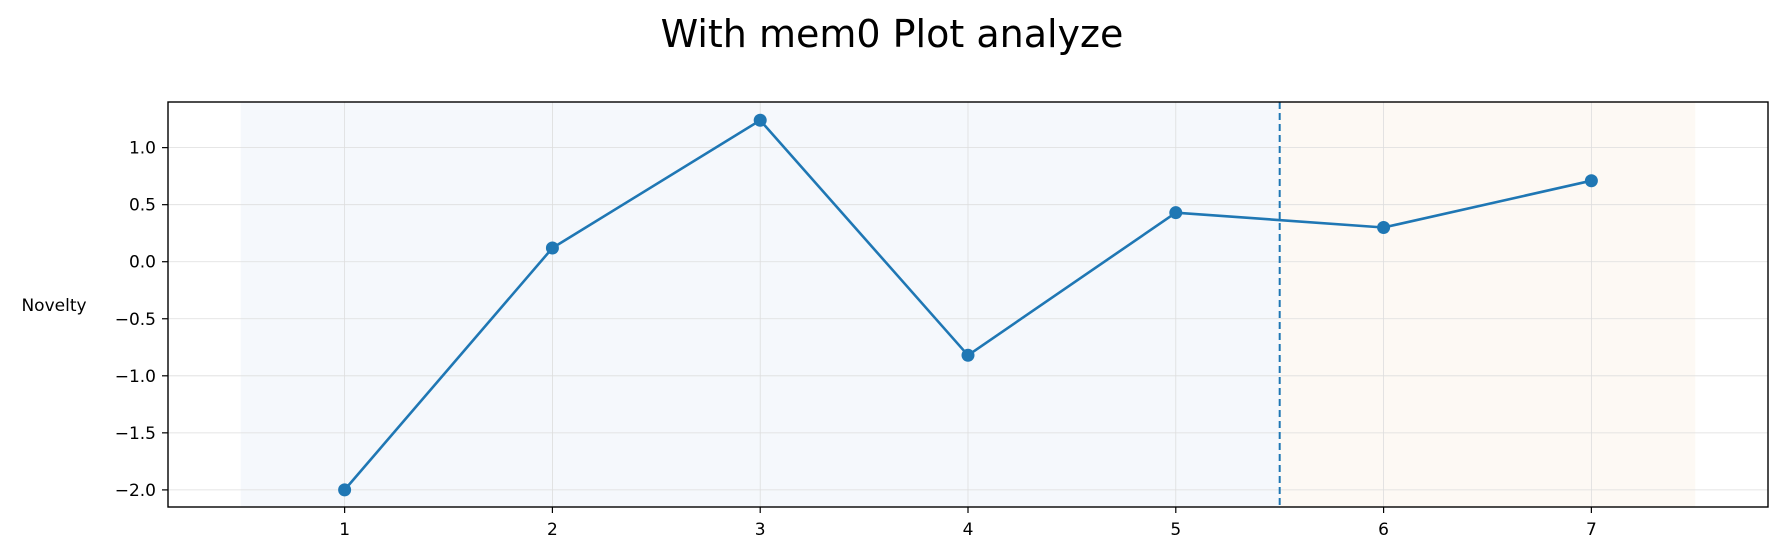  What do you see at coordinates (135, 320) in the screenshot?
I see `y-tick-label: −0.5` at bounding box center [135, 320].